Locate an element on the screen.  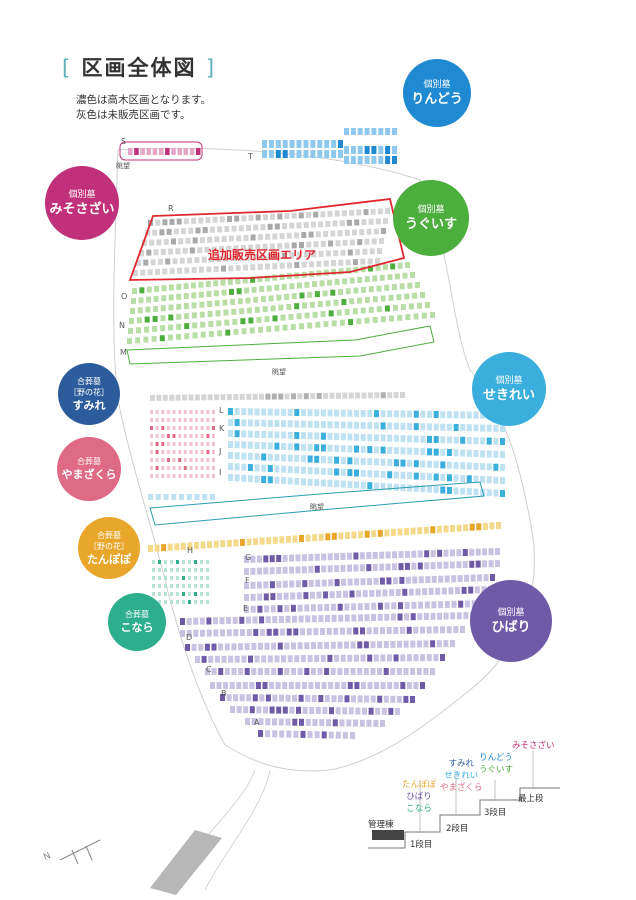
section-misosazai: 個別墓 みそさざい is located at coordinates (82, 203).